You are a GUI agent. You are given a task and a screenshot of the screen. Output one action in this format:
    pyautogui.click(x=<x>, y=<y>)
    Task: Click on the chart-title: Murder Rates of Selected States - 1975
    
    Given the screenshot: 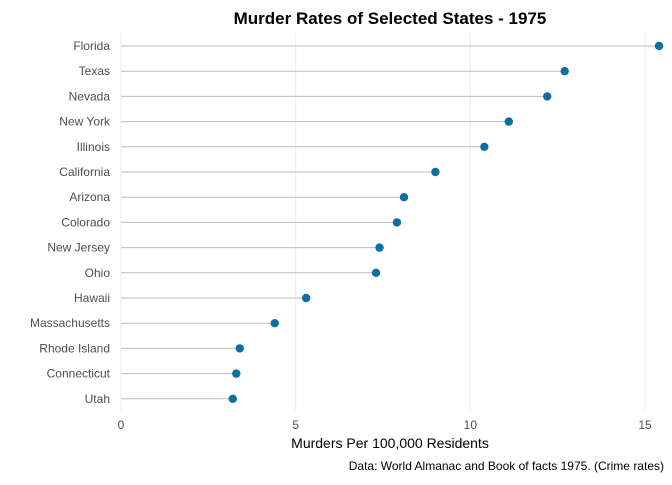 What is the action you would take?
    pyautogui.click(x=390, y=18)
    